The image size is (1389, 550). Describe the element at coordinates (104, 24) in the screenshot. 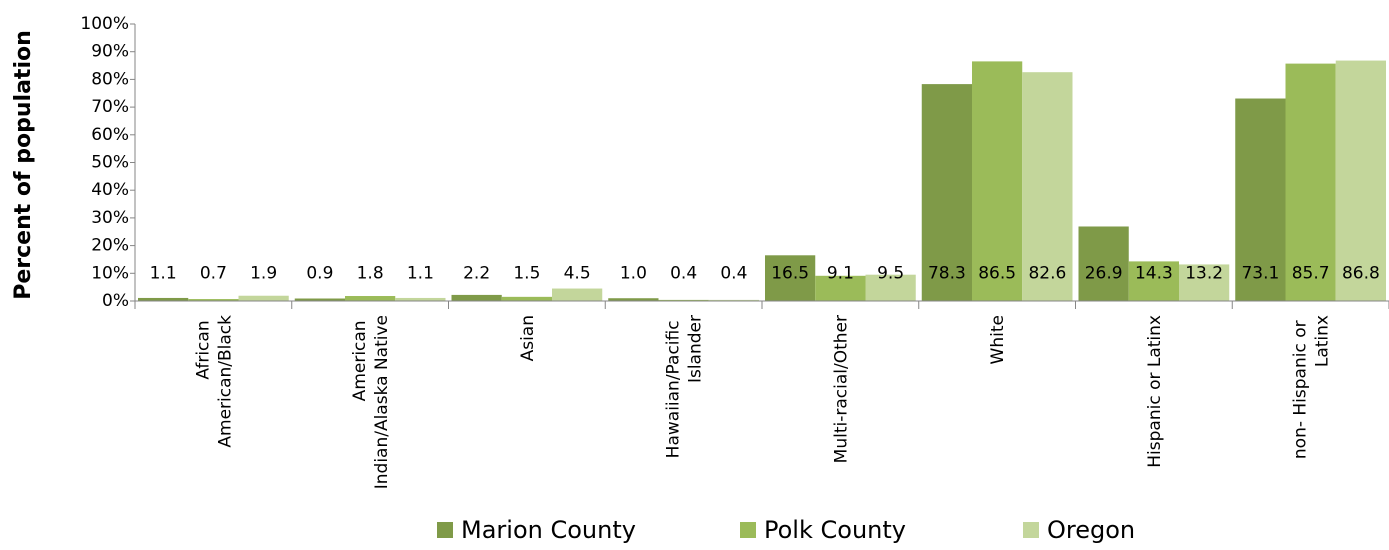

I see `y-tick-label: 100%` at that location.